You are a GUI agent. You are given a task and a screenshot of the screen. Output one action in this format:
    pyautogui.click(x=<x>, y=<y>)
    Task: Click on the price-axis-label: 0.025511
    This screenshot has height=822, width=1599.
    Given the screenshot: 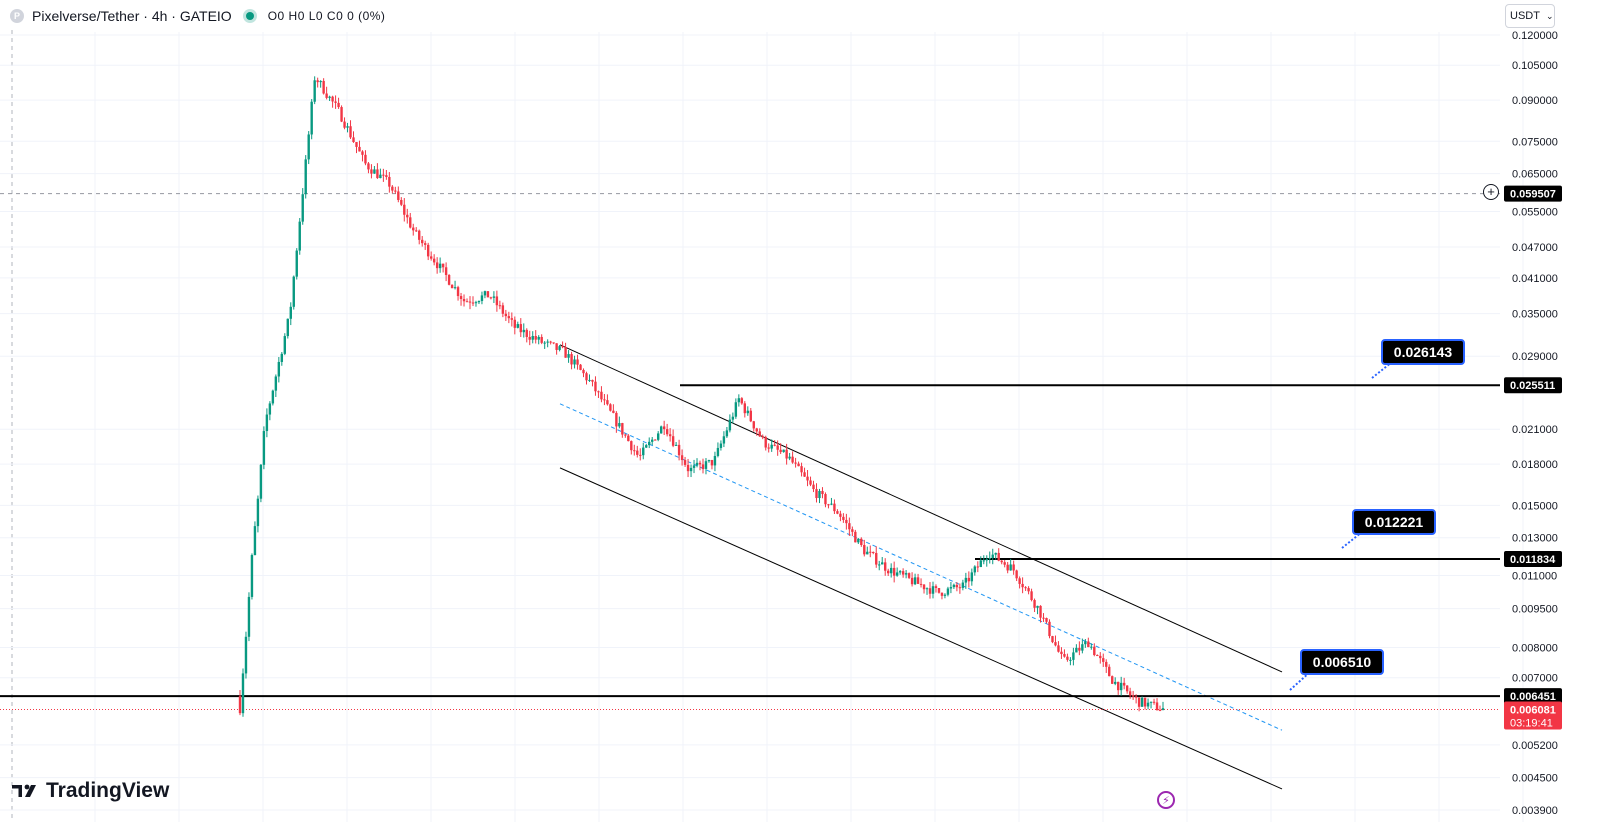 What is the action you would take?
    pyautogui.click(x=1532, y=386)
    